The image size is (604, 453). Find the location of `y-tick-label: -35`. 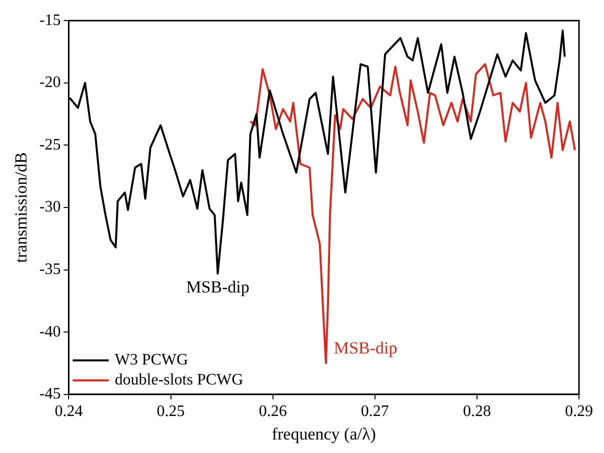

y-tick-label: -35 is located at coordinates (50, 269).